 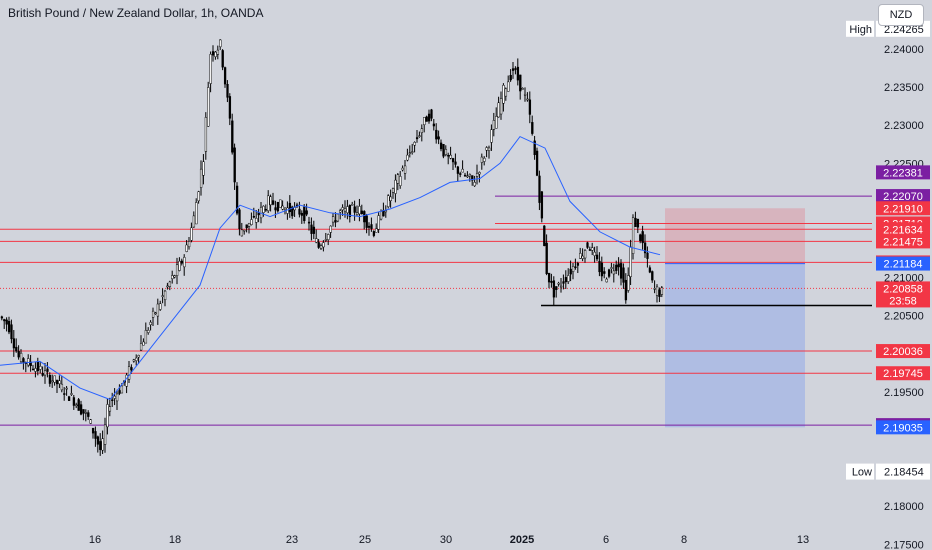 I want to click on y-tick-label: 2.23500, so click(x=904, y=88).